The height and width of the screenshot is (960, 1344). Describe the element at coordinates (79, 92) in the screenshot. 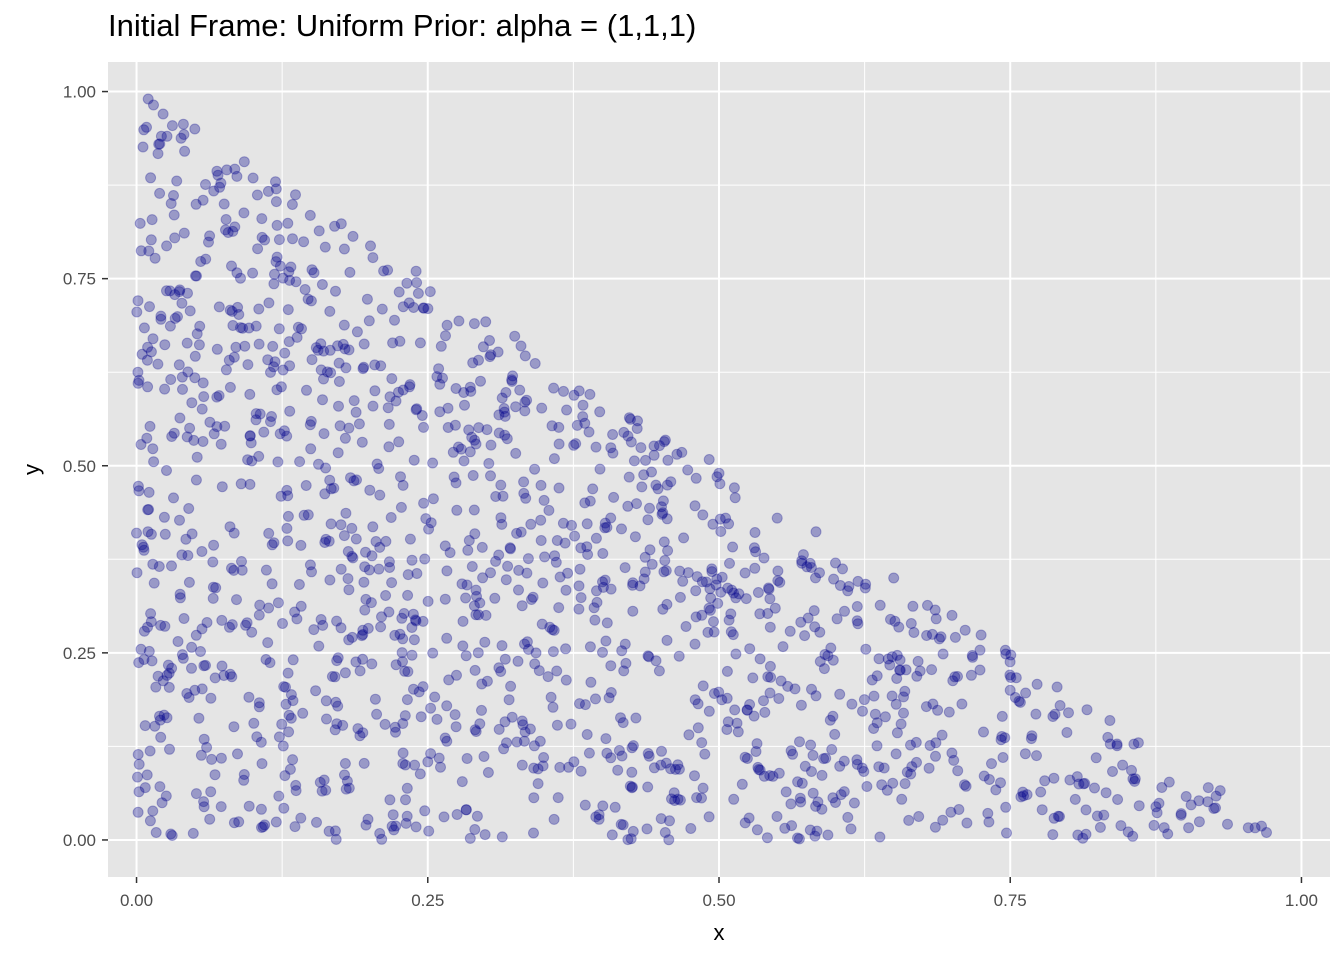

I see `y-tick-label: 1.00` at that location.